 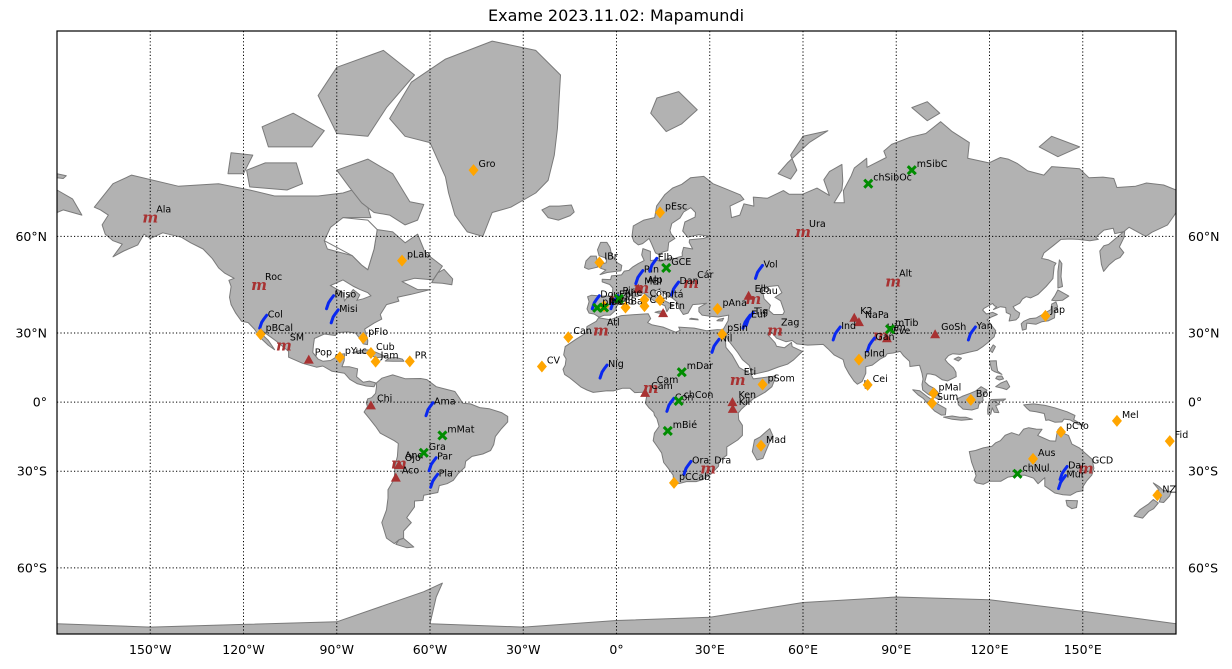 What do you see at coordinates (754, 319) in the screenshot?
I see `marker-river: Euf` at bounding box center [754, 319].